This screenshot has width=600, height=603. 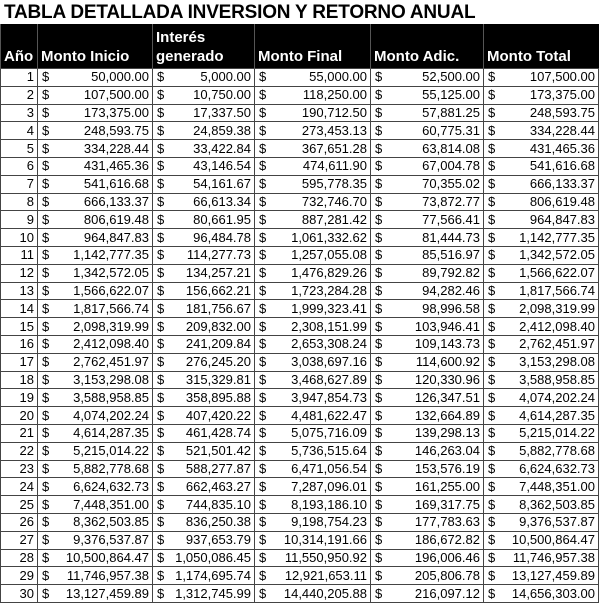 I want to click on cell-year: 21, so click(x=19, y=433).